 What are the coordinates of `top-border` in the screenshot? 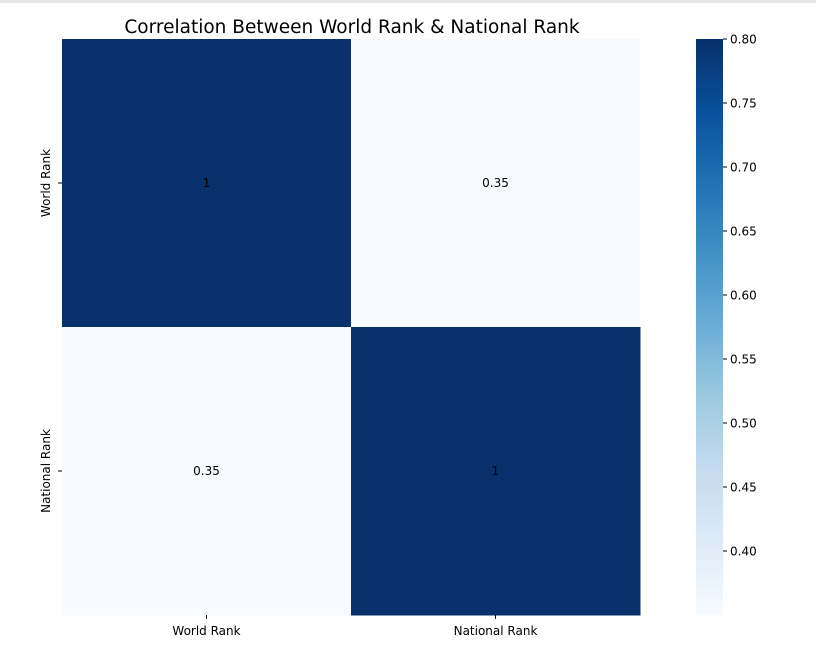 It's located at (408, 1).